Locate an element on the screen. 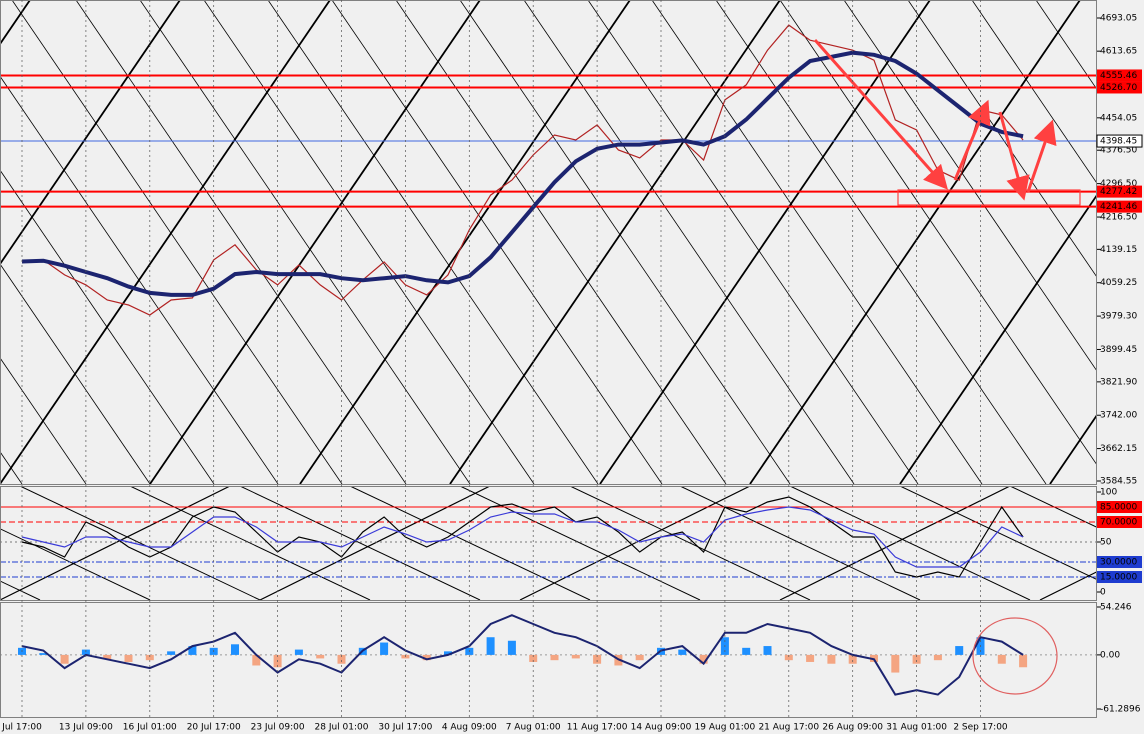 The height and width of the screenshot is (734, 1144). level-label: 4398.45 is located at coordinates (1118, 142).